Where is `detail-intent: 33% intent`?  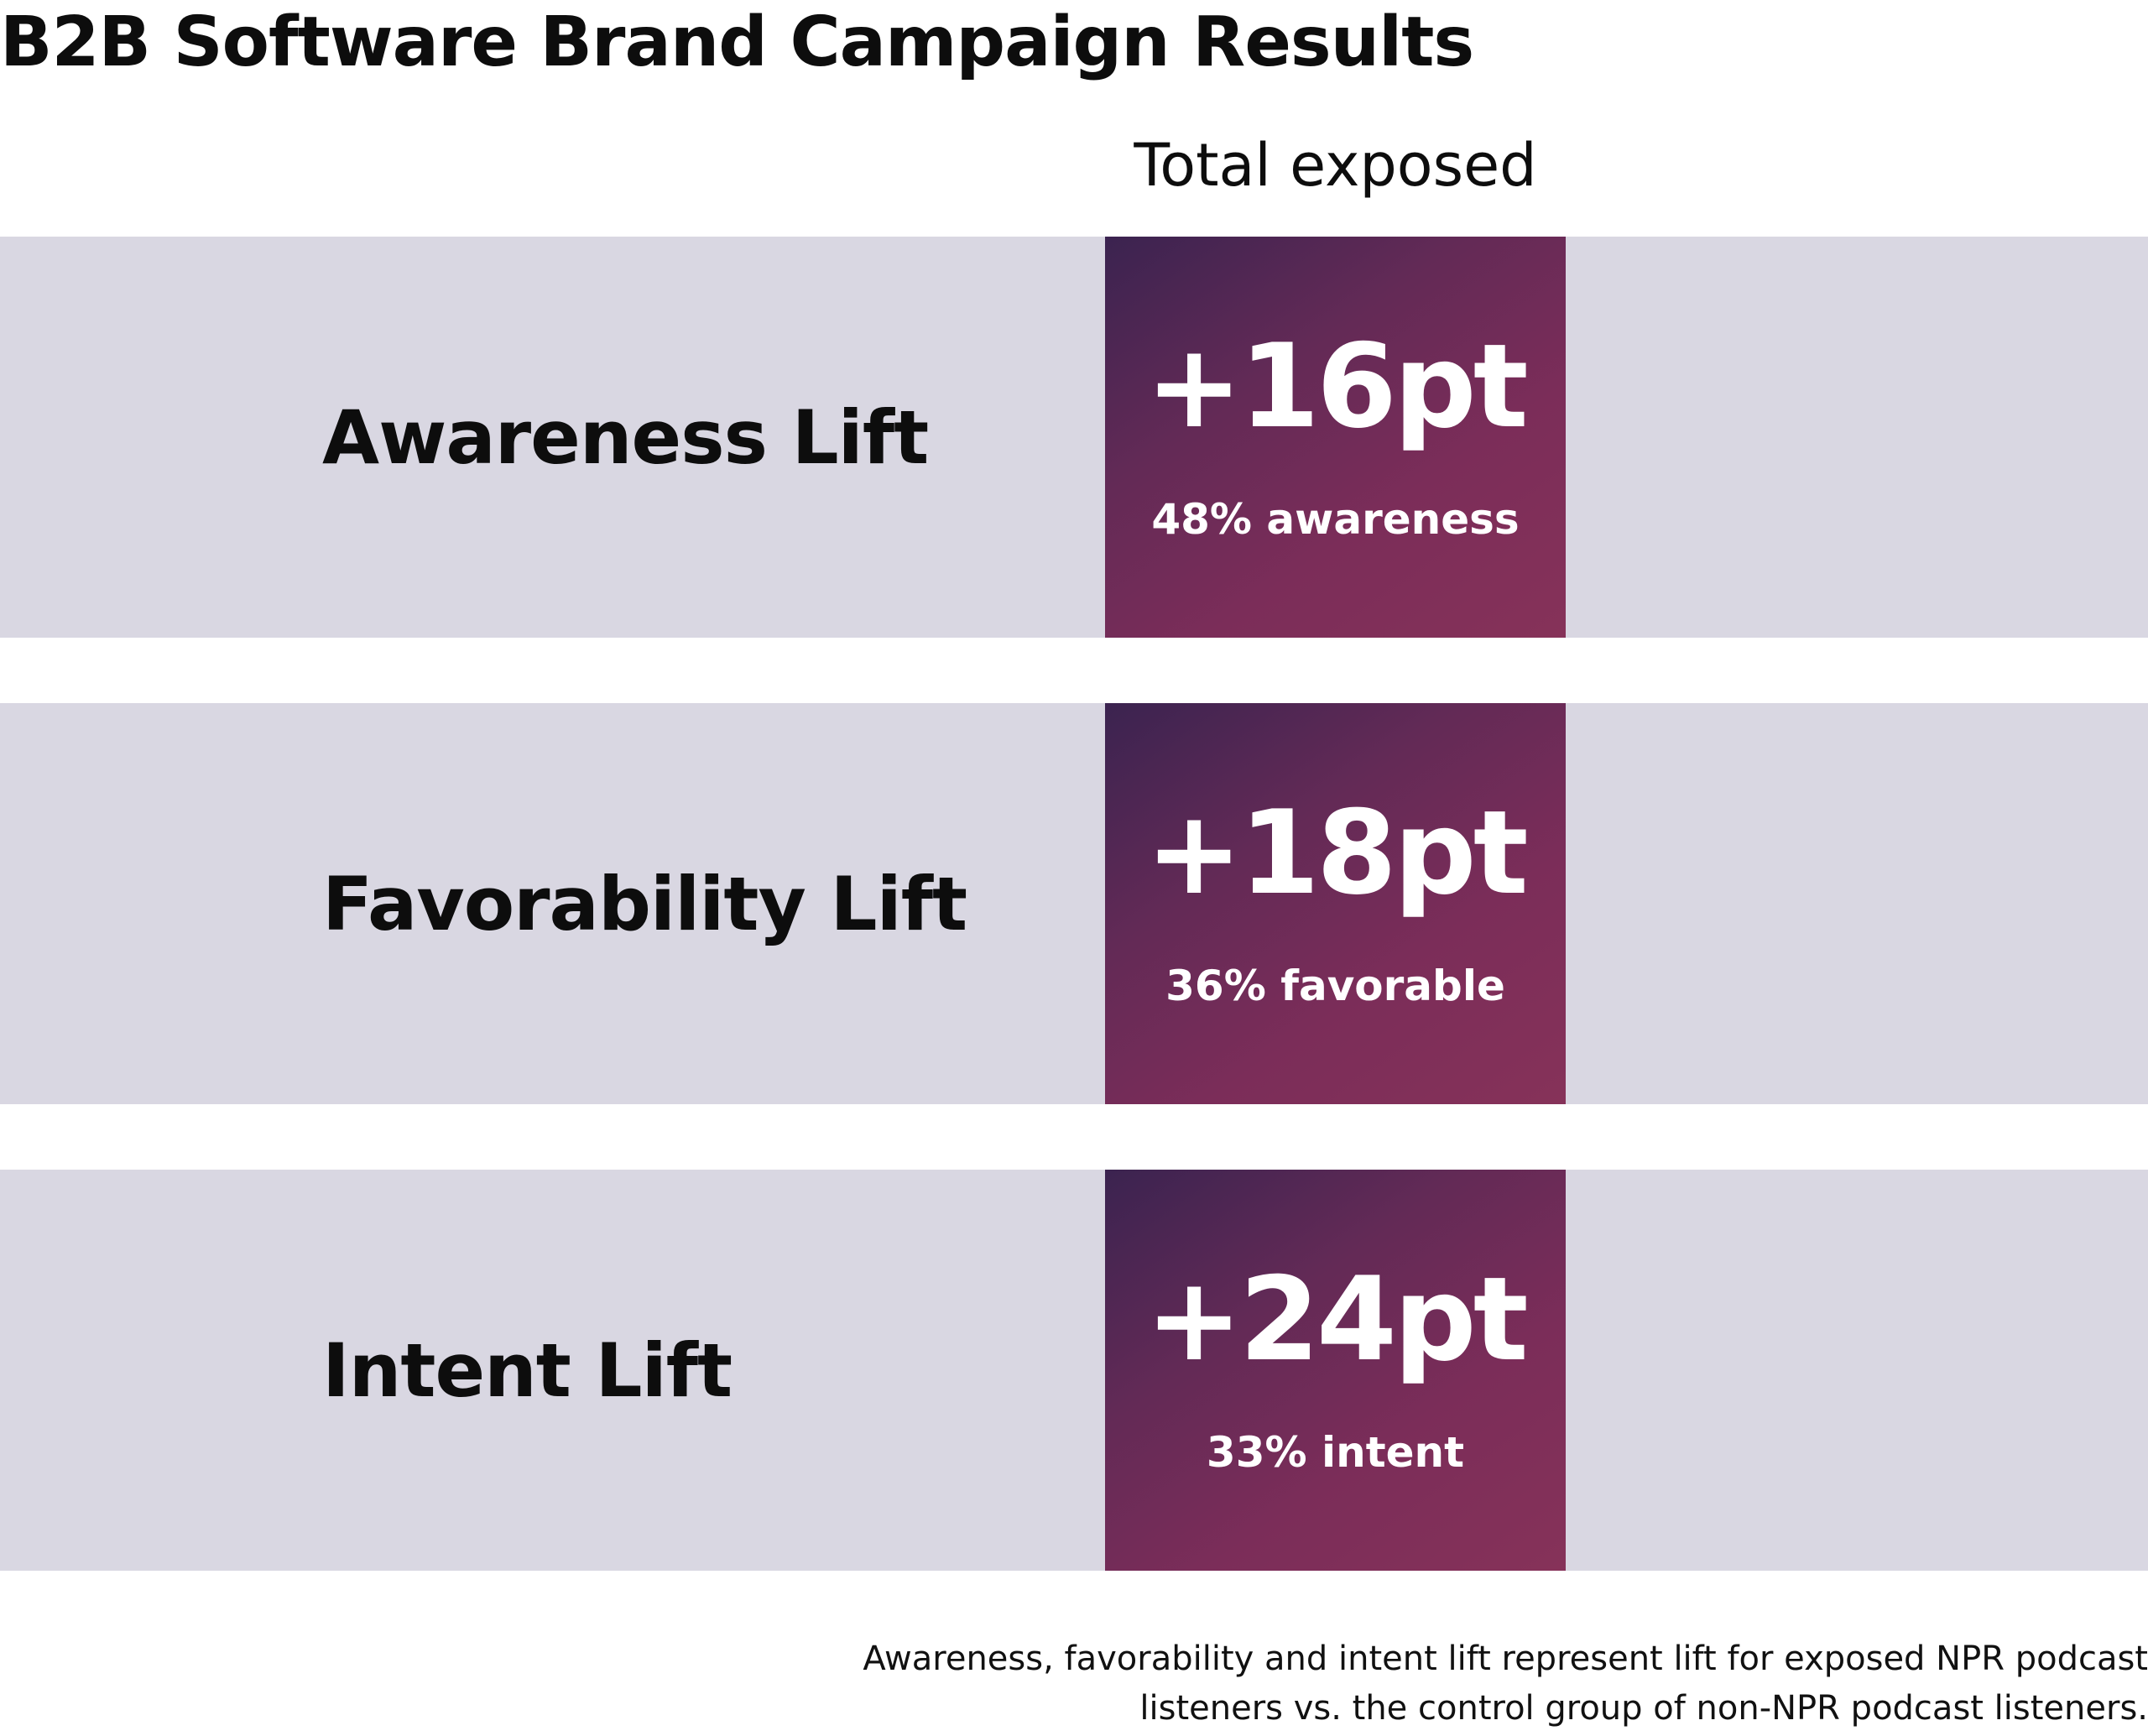
detail-intent: 33% intent is located at coordinates (1335, 1453).